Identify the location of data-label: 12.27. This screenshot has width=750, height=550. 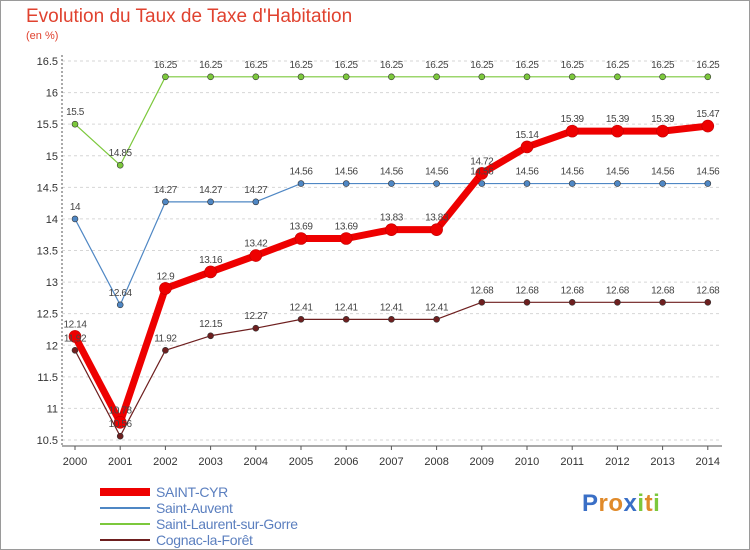
(256, 316).